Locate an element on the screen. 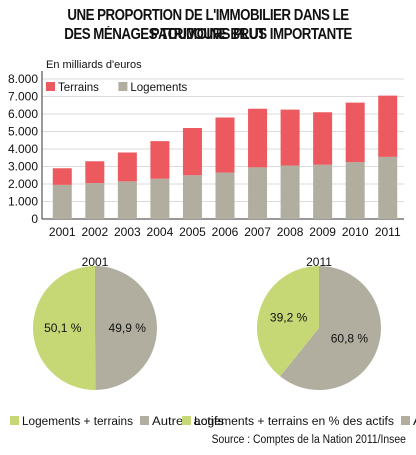  legend-entry: Terrains is located at coordinates (78, 88).